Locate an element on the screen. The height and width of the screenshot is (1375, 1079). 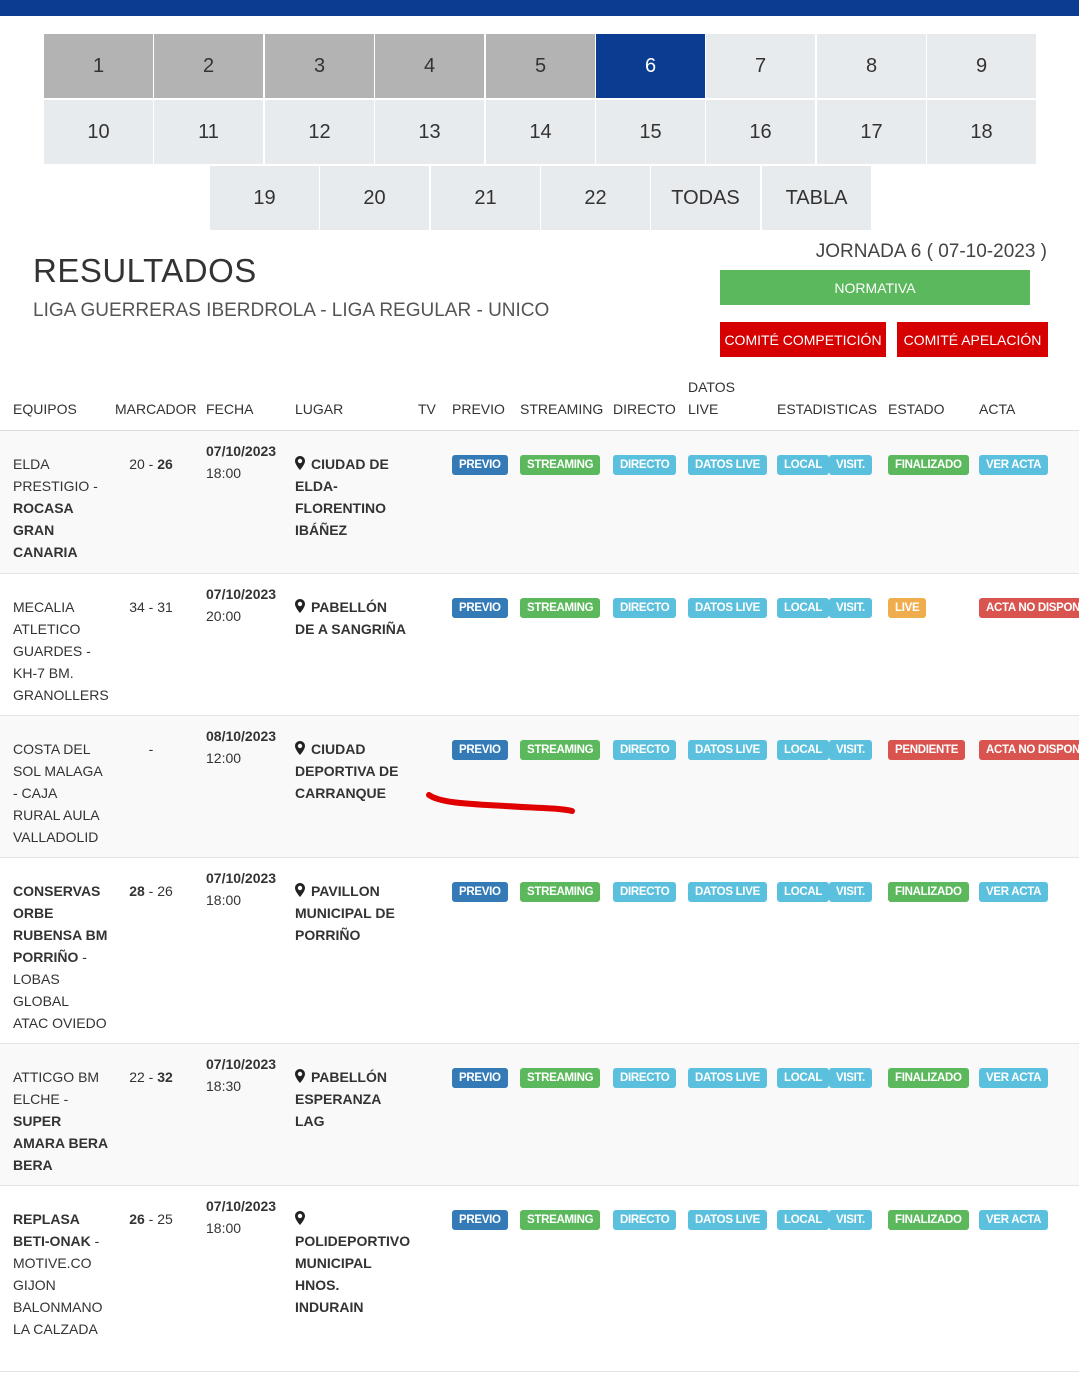
team-name-line: MOTIVE.CO is located at coordinates (61, 1263).